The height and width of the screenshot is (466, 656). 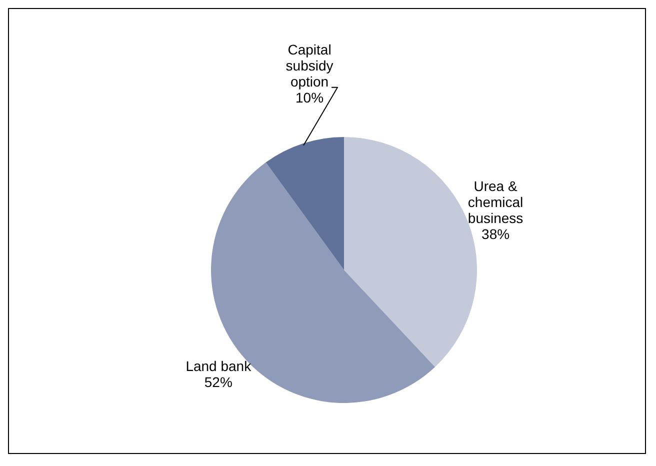 What do you see at coordinates (305, 203) in the screenshot?
I see `pie-slice` at bounding box center [305, 203].